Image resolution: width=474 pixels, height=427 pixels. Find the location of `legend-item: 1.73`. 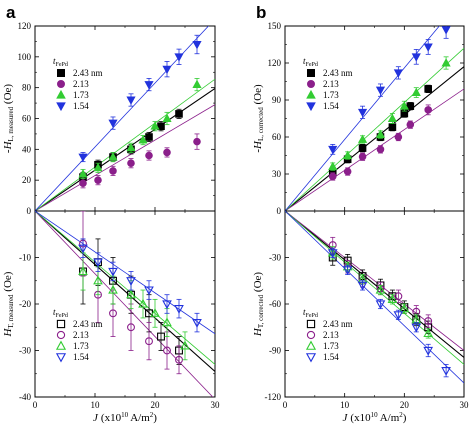

legend-item: 1.73 is located at coordinates (72, 345).